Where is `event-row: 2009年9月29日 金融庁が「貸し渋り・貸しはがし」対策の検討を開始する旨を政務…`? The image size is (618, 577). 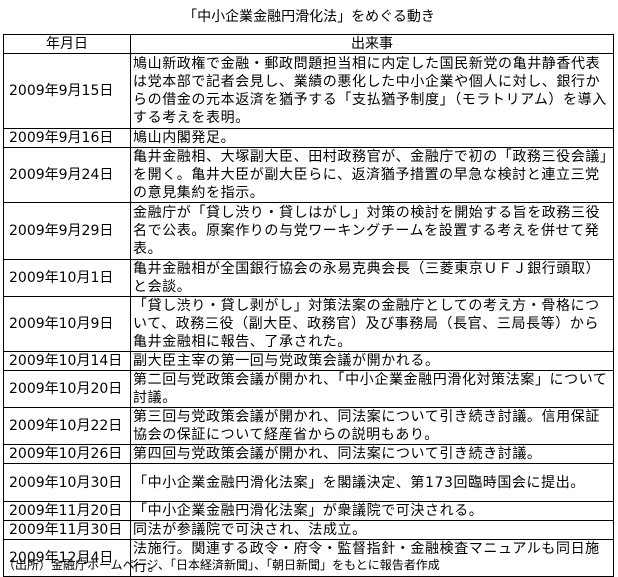 event-row: 2009年9月29日 金融庁が「貸し渋り・貸しはがし」対策の検討を開始する旨を政務… is located at coordinates (308, 231).